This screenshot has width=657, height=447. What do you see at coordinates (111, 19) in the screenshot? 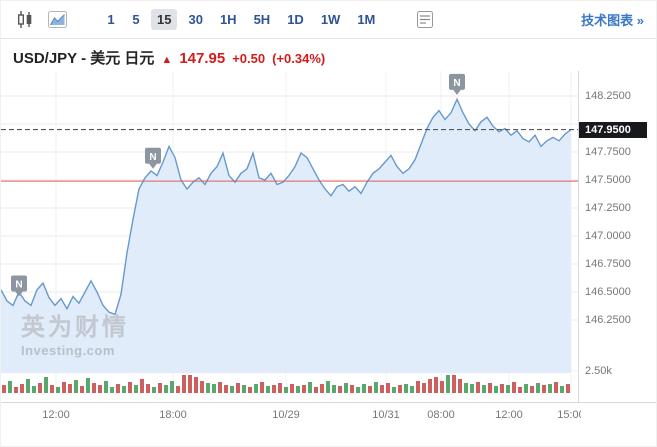
I see `timeframe-button-1: 1` at bounding box center [111, 19].